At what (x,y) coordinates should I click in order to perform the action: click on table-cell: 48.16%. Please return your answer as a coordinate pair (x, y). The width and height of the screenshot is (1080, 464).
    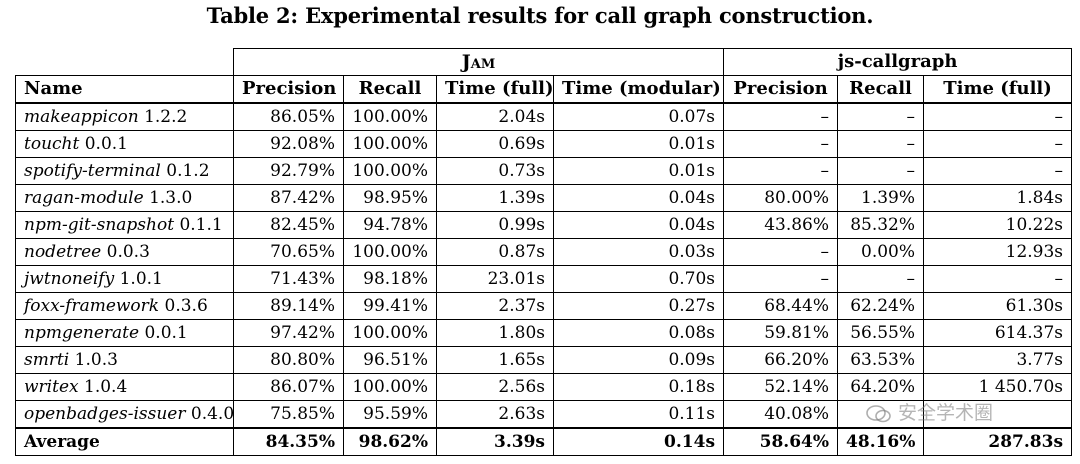
    Looking at the image, I should click on (881, 441).